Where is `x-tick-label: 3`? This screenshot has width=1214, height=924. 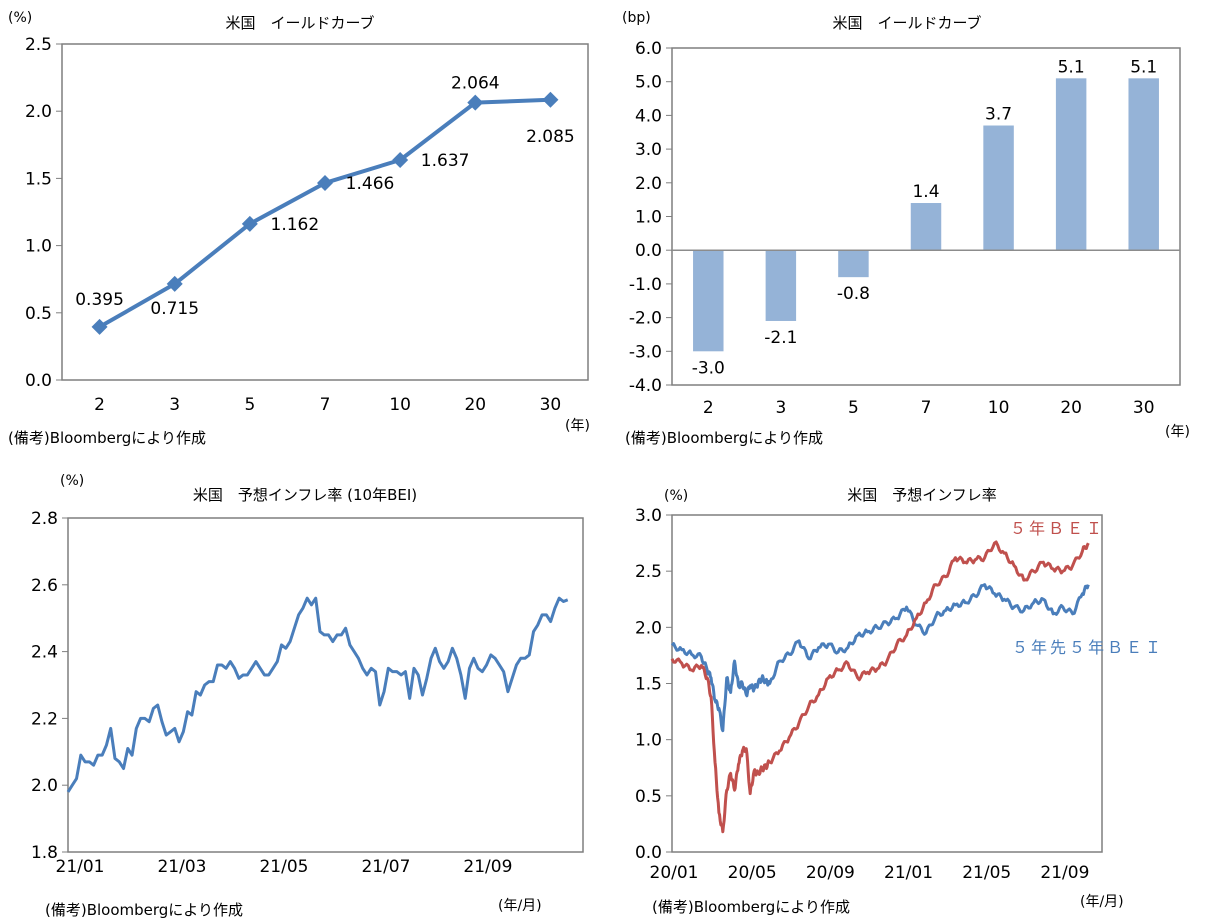
x-tick-label: 3 is located at coordinates (174, 405).